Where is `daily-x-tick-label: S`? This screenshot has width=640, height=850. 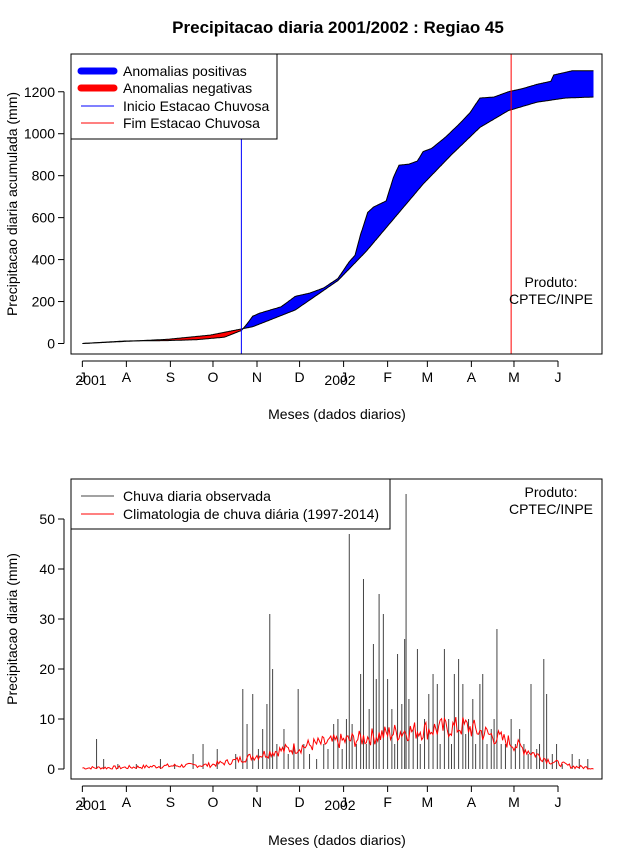
daily-x-tick-label: S is located at coordinates (170, 802).